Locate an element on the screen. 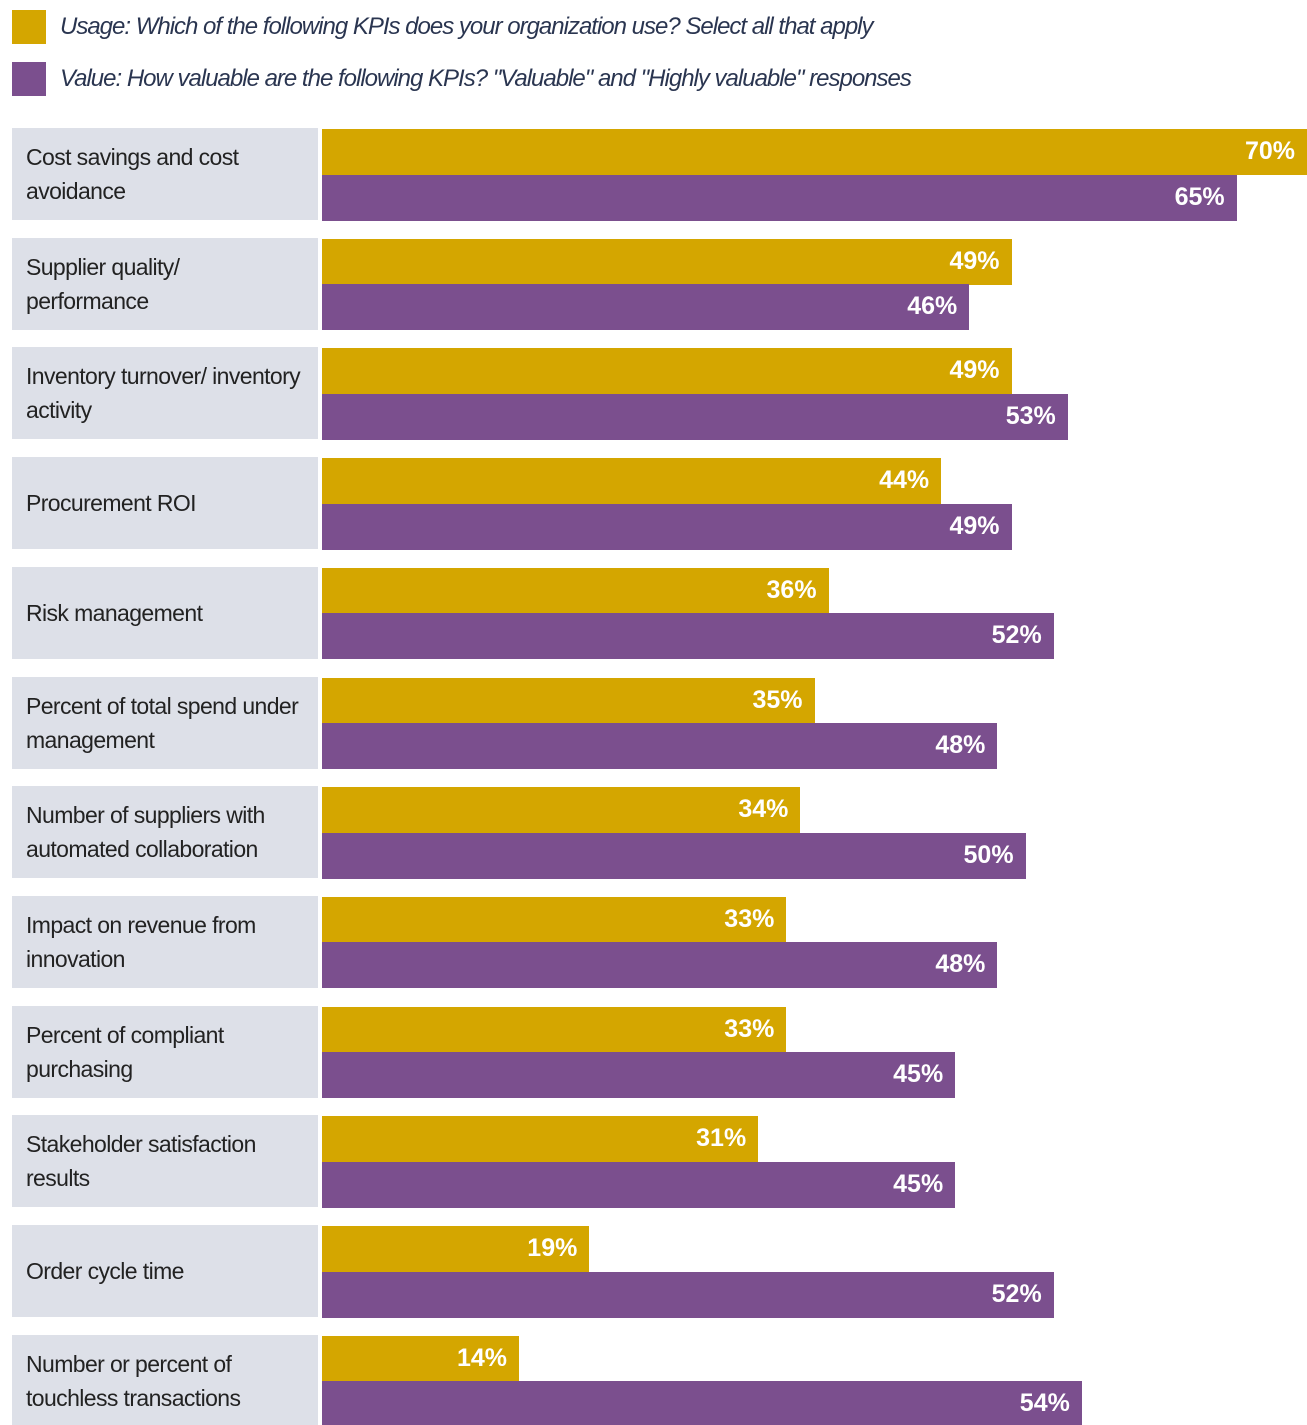 The image size is (1307, 1425). value-label: 54% is located at coordinates (1044, 1403).